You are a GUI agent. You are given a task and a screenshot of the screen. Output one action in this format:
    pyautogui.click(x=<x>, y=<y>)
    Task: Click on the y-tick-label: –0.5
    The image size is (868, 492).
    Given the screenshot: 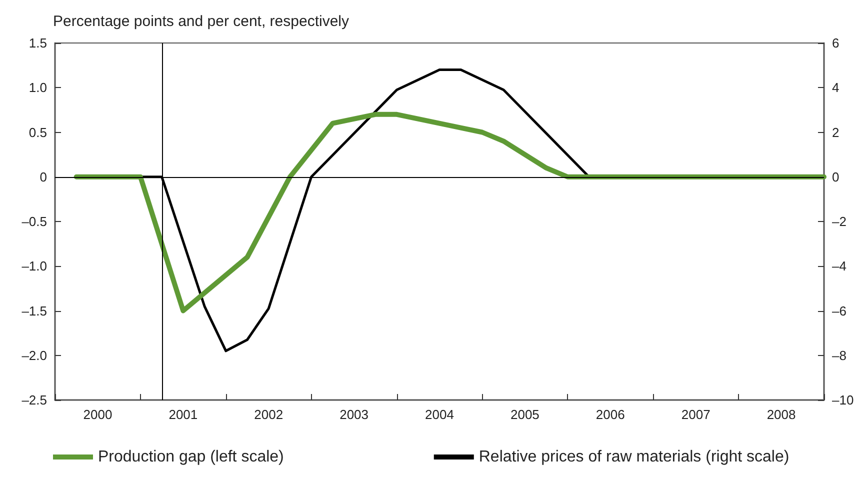 What is the action you would take?
    pyautogui.click(x=34, y=221)
    